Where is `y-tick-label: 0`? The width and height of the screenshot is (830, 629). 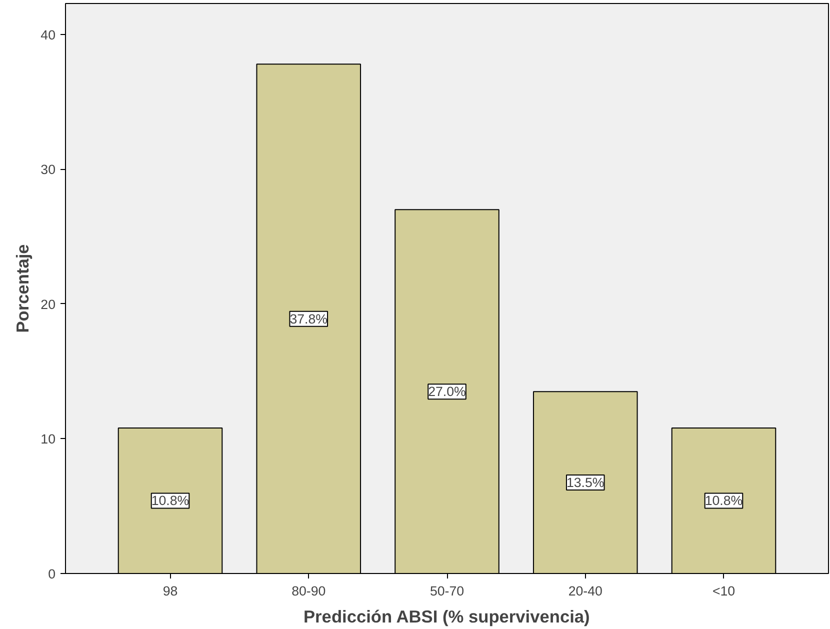
y-tick-label: 0 is located at coordinates (52, 574).